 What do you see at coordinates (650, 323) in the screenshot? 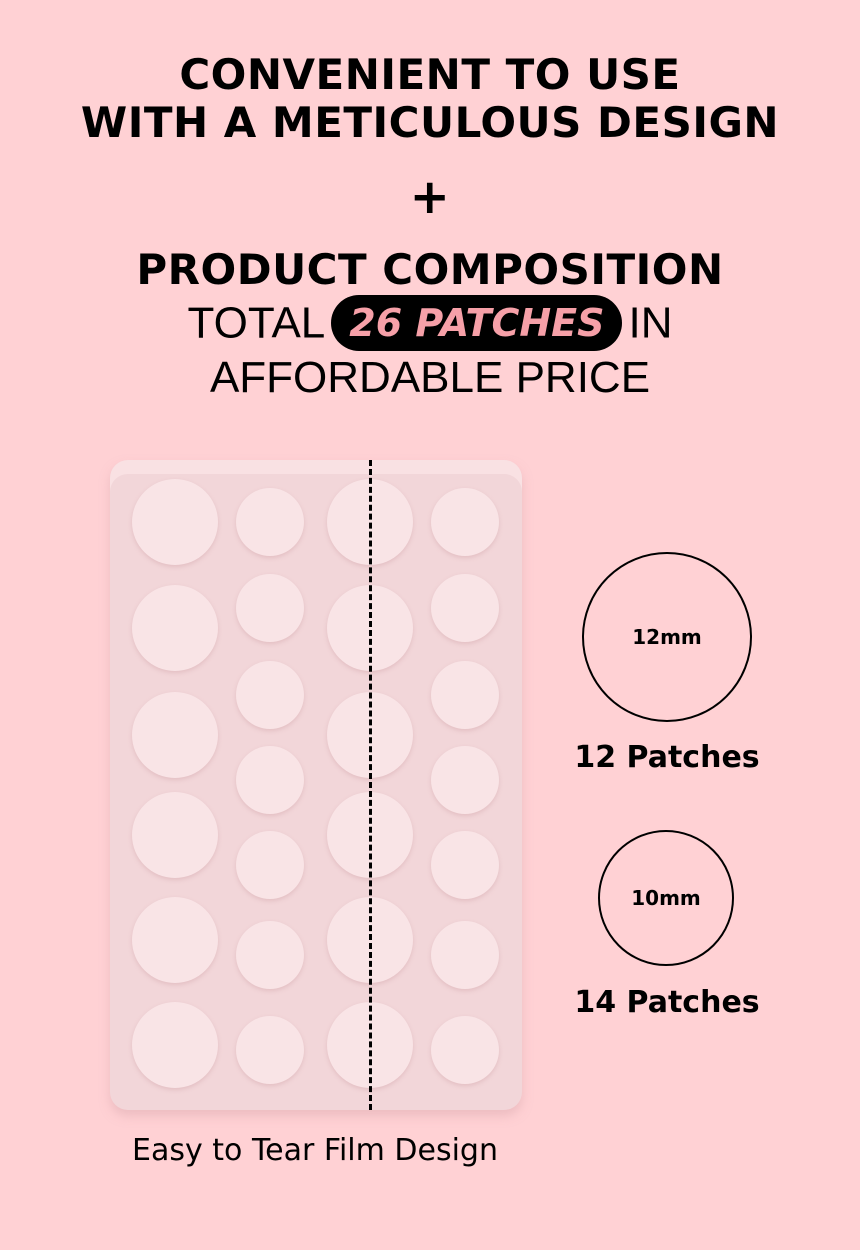
I see `total-suffix: IN` at bounding box center [650, 323].